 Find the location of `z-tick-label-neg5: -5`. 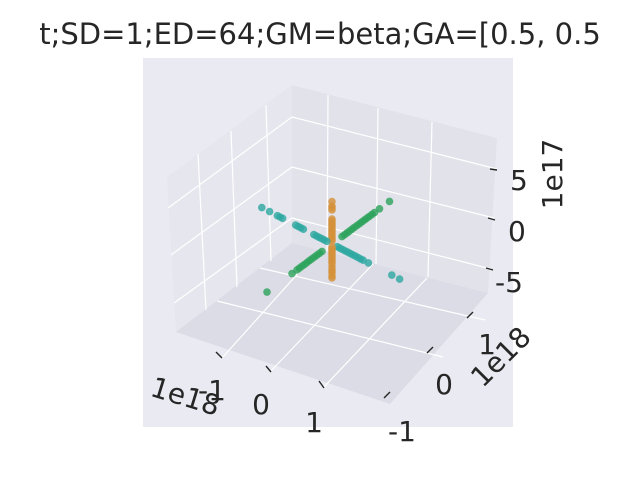

z-tick-label-neg5: -5 is located at coordinates (509, 282).